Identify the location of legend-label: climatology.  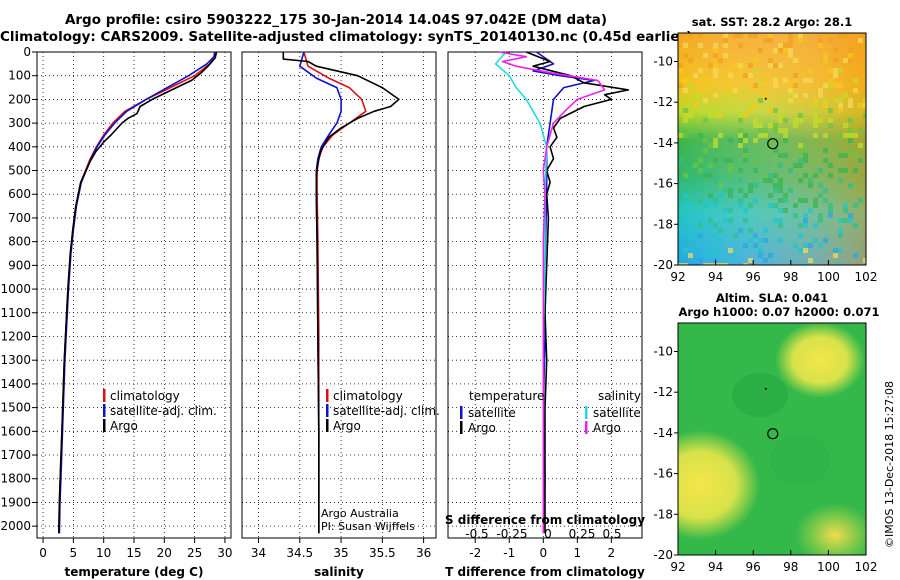
(145, 396).